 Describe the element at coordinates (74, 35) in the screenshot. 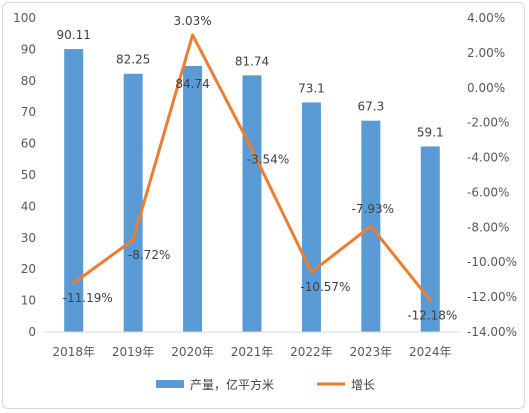

I see `bar-label-0: 90.11` at that location.